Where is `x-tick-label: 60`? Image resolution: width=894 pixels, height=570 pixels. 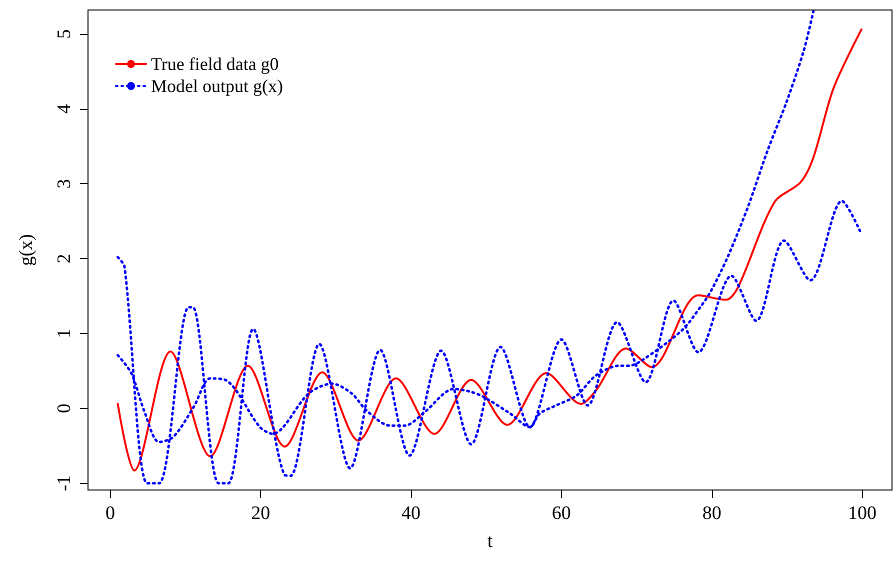
x-tick-label: 60 is located at coordinates (561, 513).